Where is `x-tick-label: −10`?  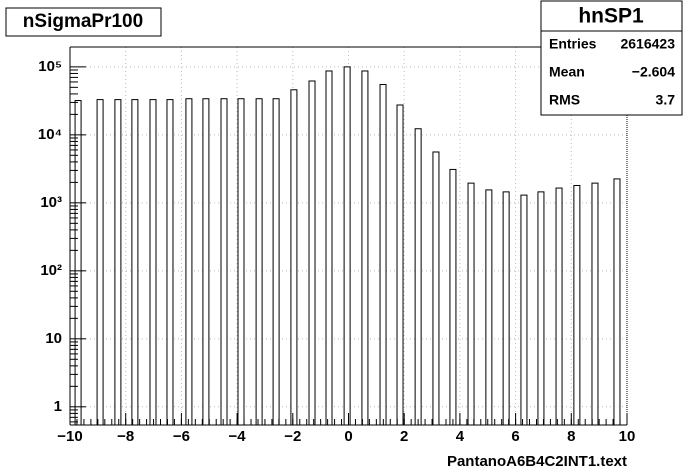
x-tick-label: −10 is located at coordinates (69, 436).